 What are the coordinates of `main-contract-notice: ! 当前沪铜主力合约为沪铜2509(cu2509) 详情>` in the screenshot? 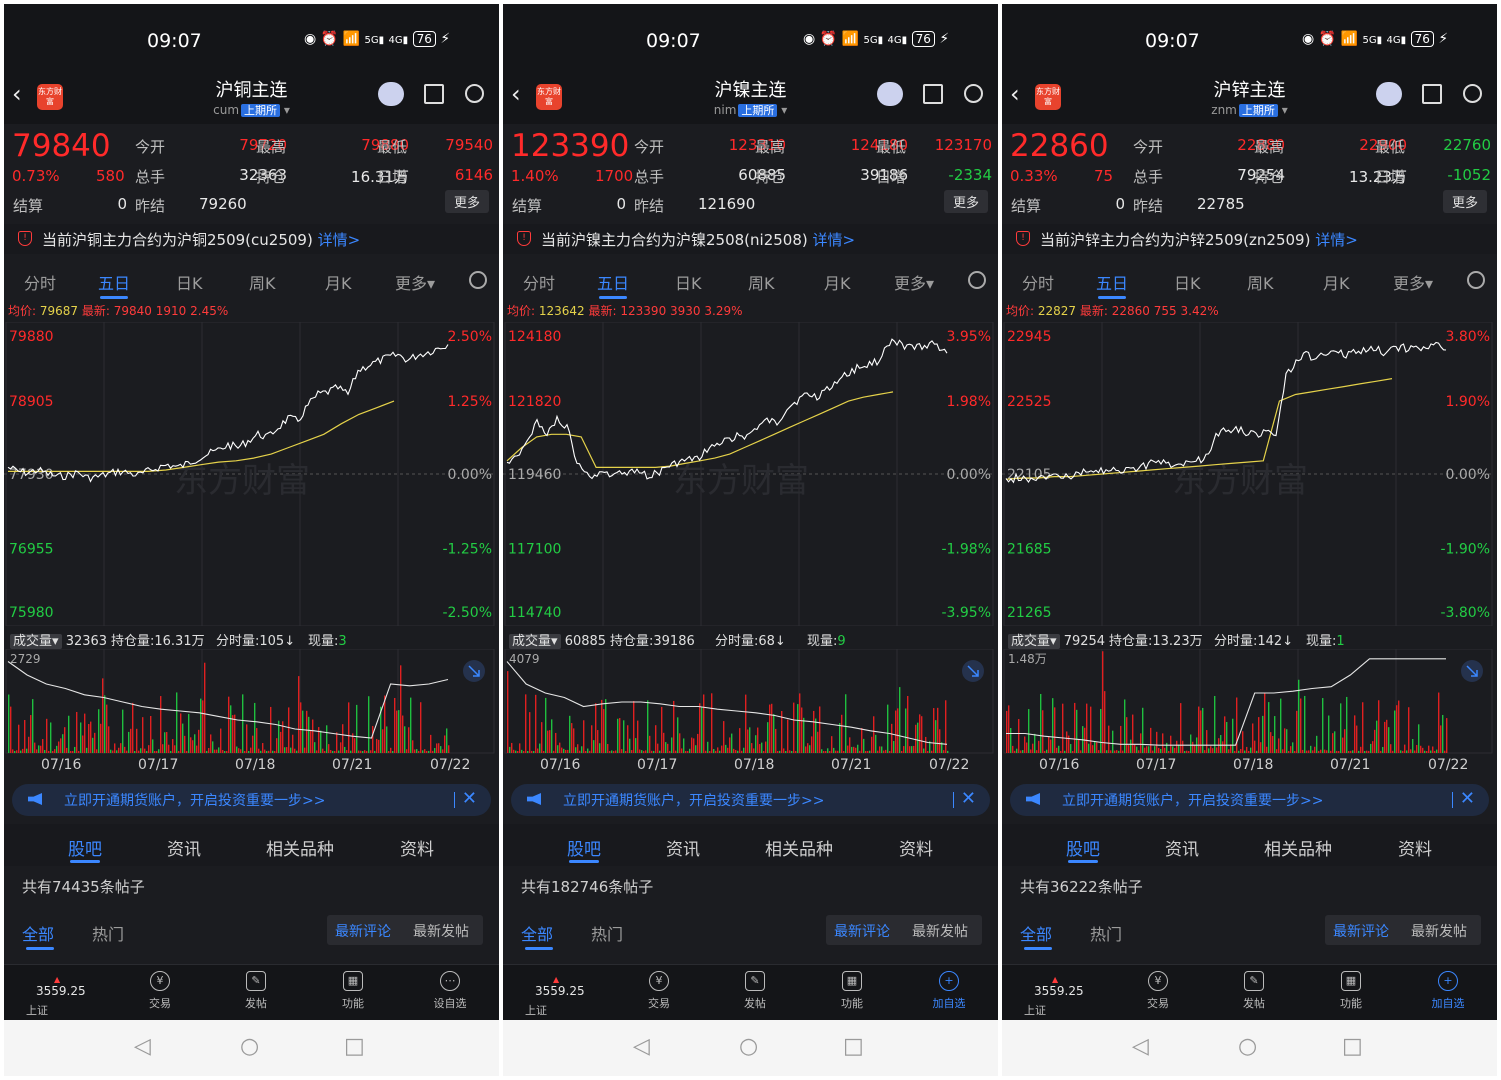 It's located at (251, 239).